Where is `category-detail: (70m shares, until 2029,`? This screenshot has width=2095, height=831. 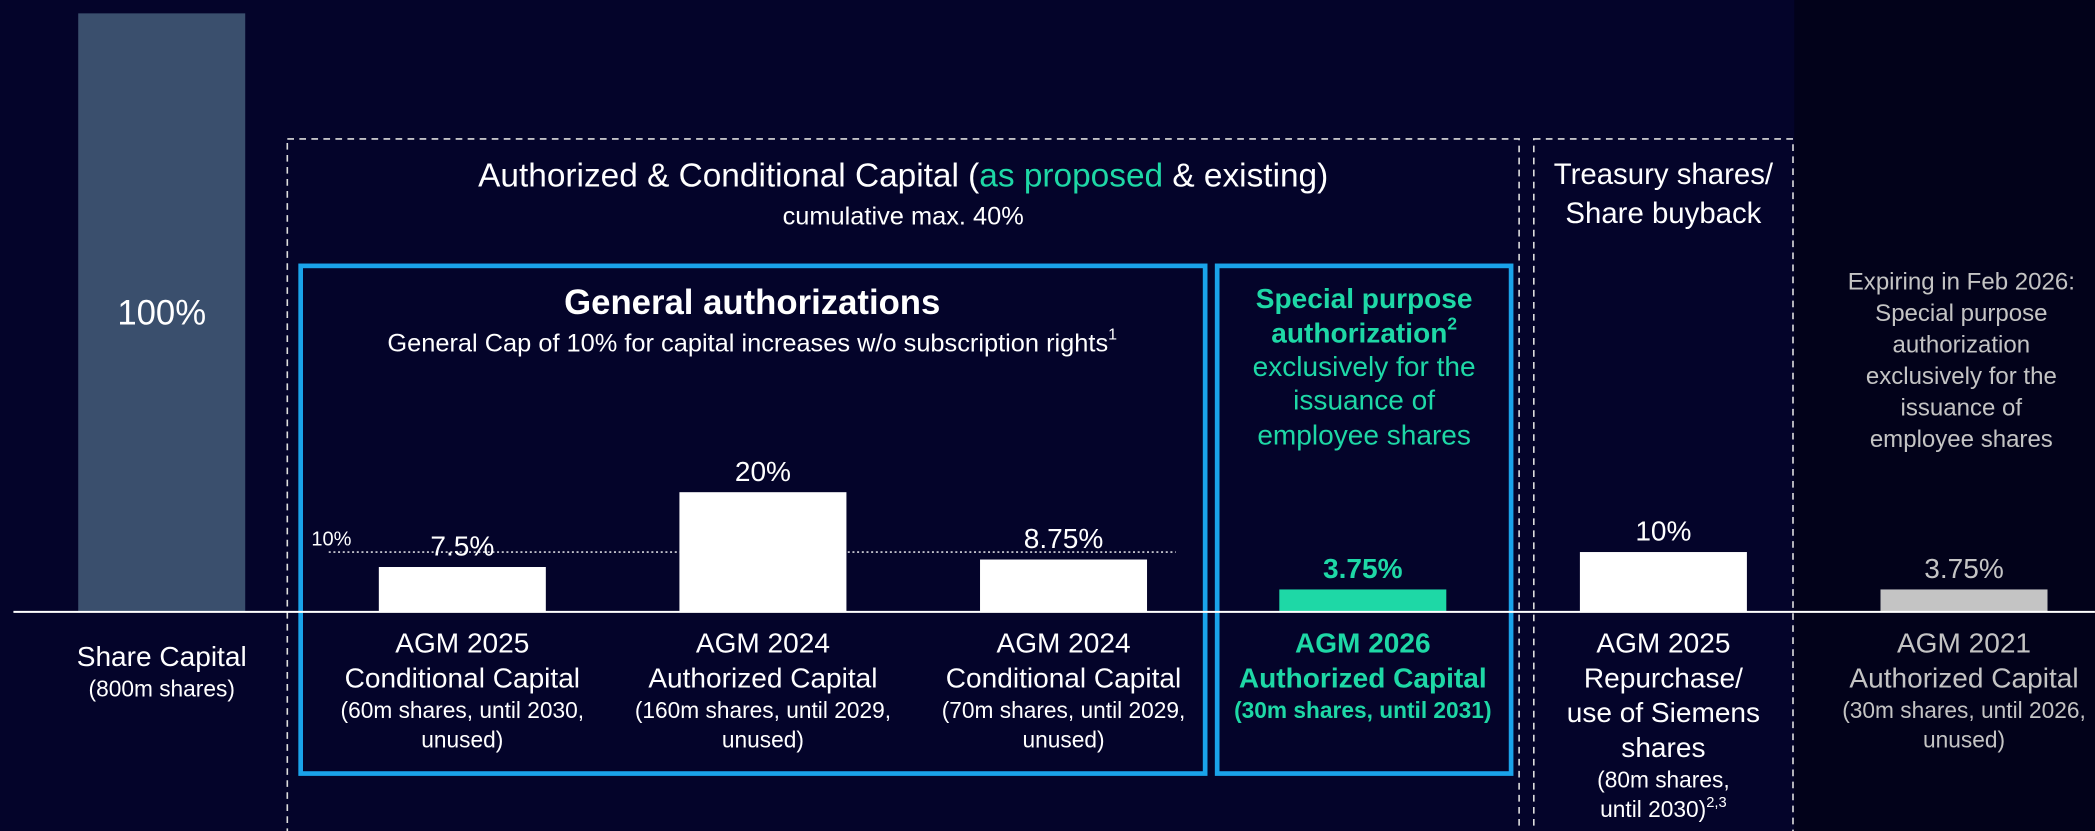
category-detail: (70m shares, until 2029, is located at coordinates (1064, 710).